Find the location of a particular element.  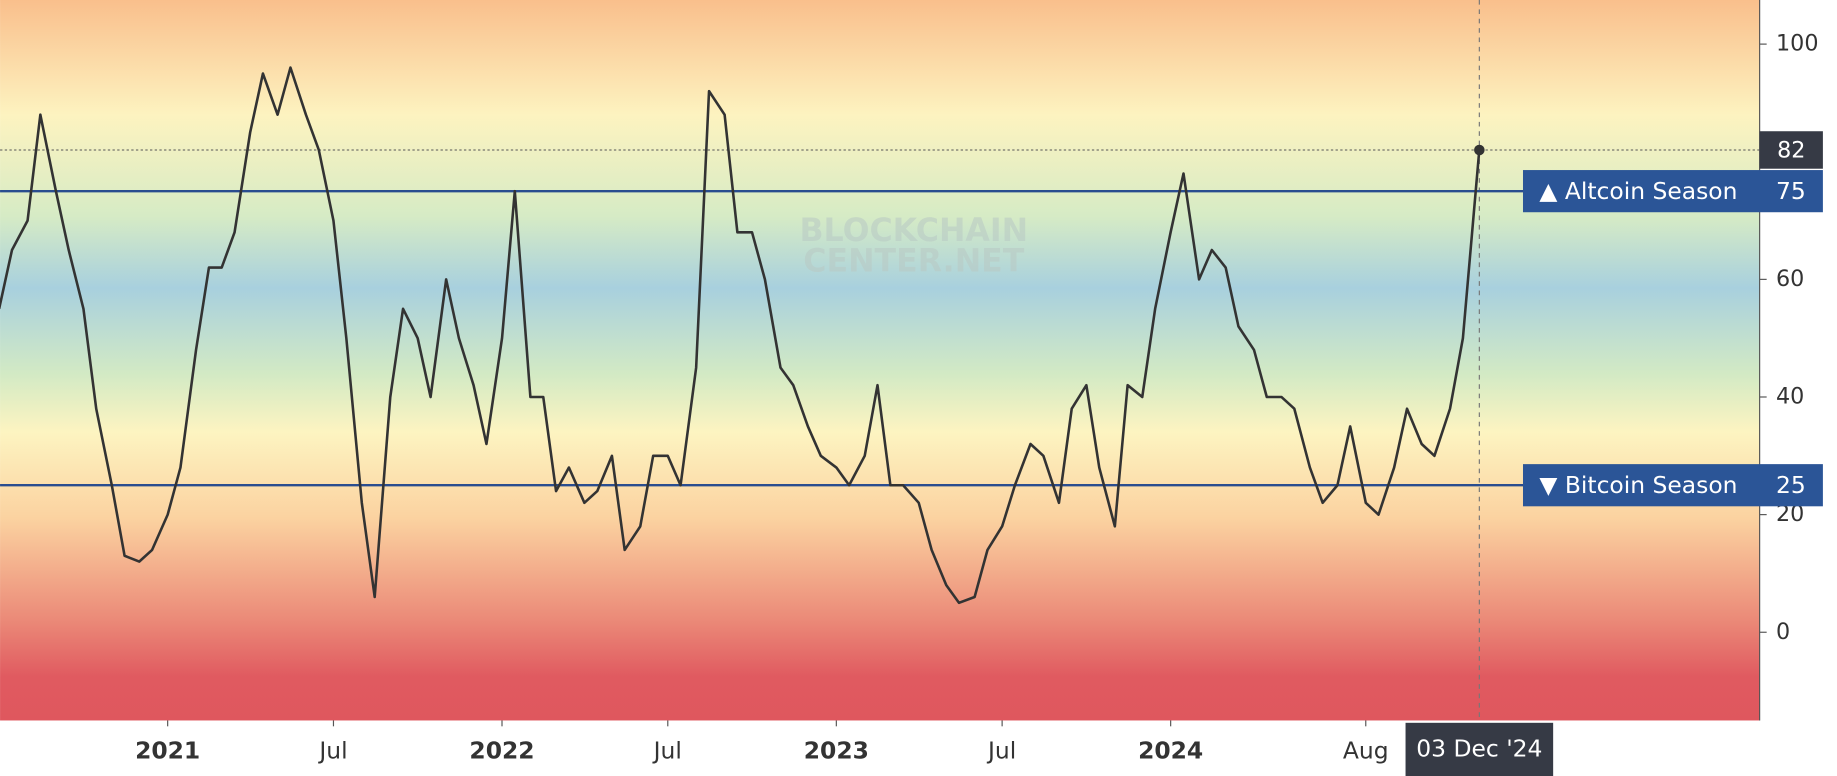

y-tick-label: 100 is located at coordinates (1797, 44).